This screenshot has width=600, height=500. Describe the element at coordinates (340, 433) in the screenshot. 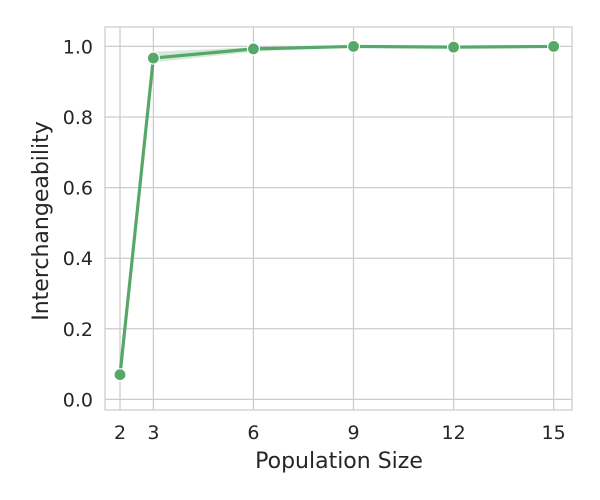

I see `x-tick-labels: 2 3 6 9 12 15` at that location.